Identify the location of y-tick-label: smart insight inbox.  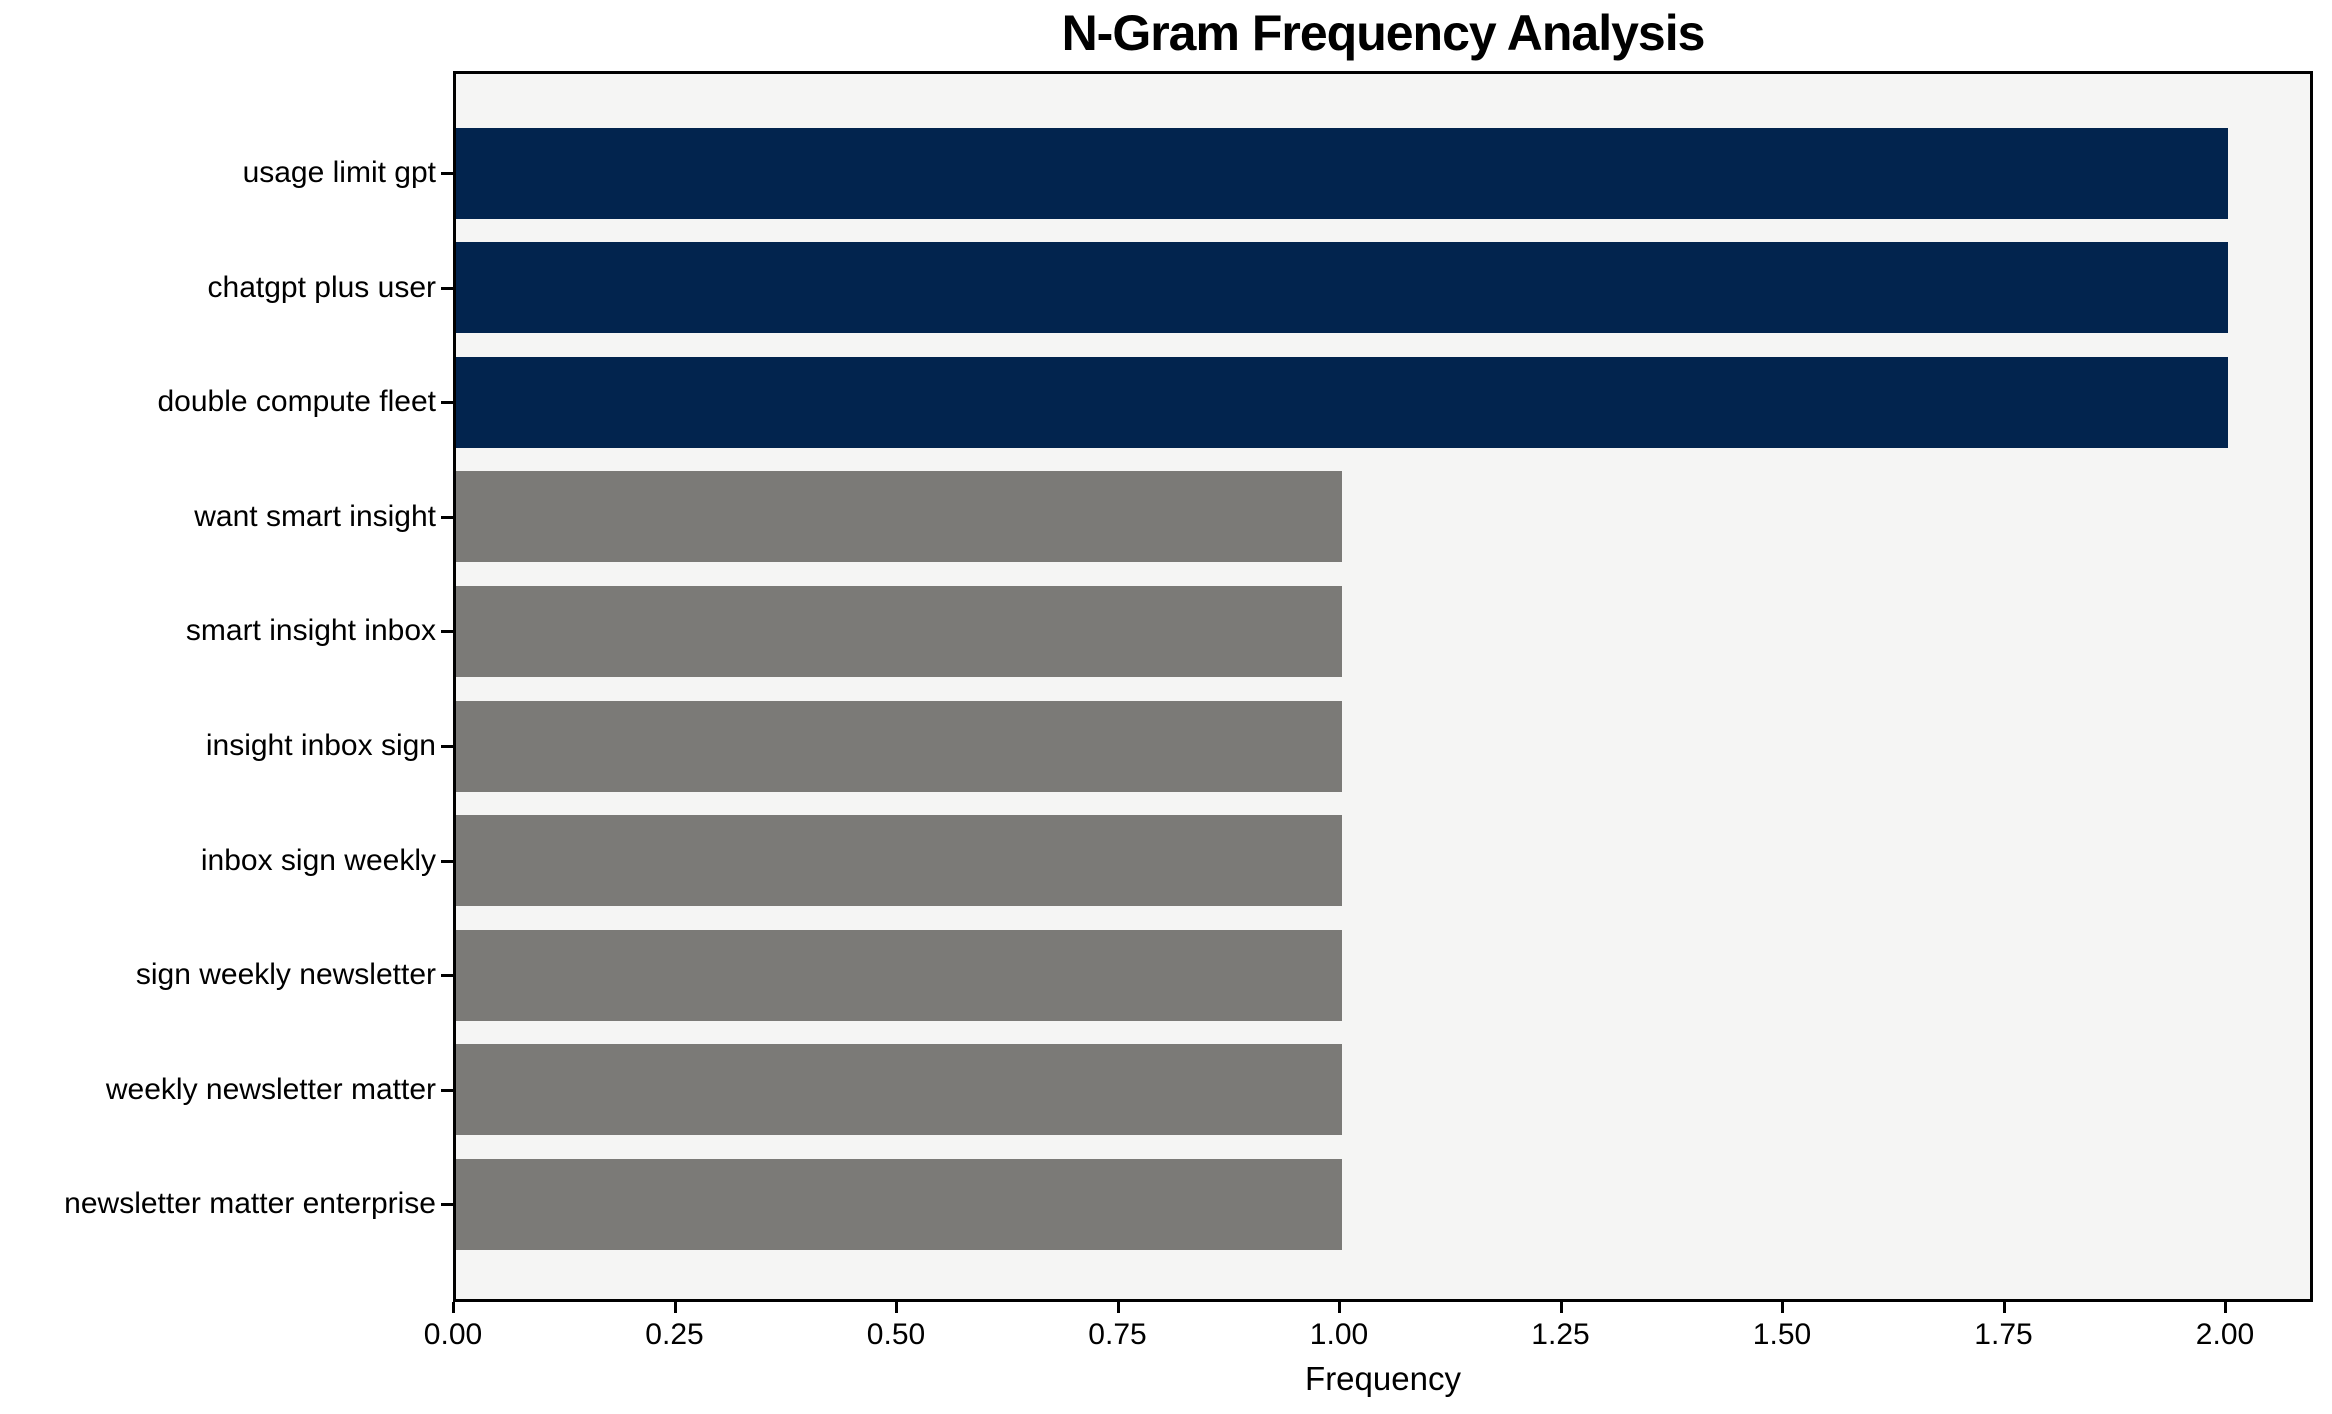
(310, 631).